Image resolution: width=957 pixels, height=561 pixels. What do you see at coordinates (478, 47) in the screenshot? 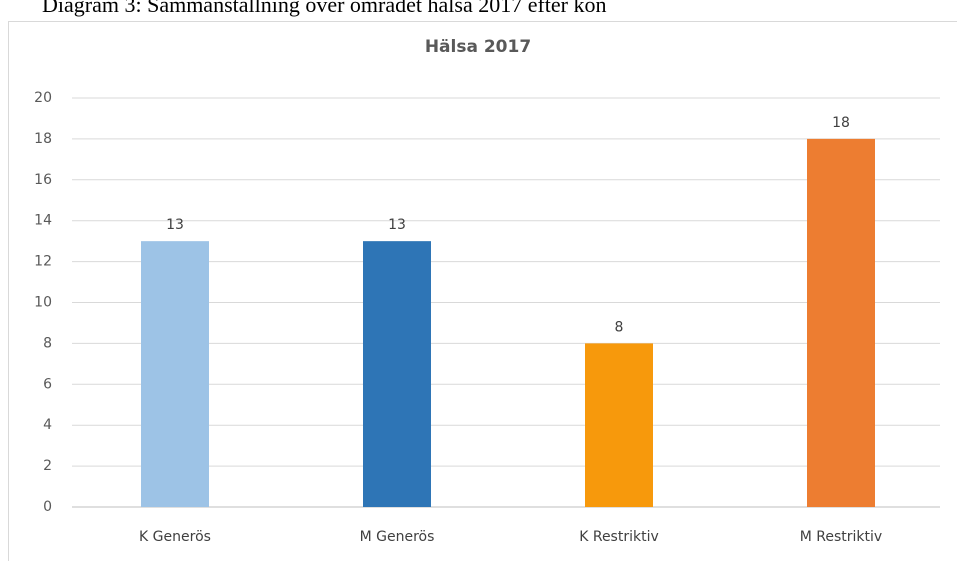
I see `chart-title: Hälsa 2017` at bounding box center [478, 47].